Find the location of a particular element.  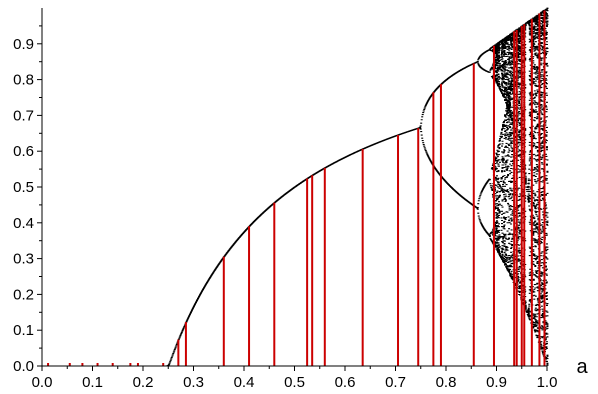

x-tick-label: 0.4 is located at coordinates (244, 382).